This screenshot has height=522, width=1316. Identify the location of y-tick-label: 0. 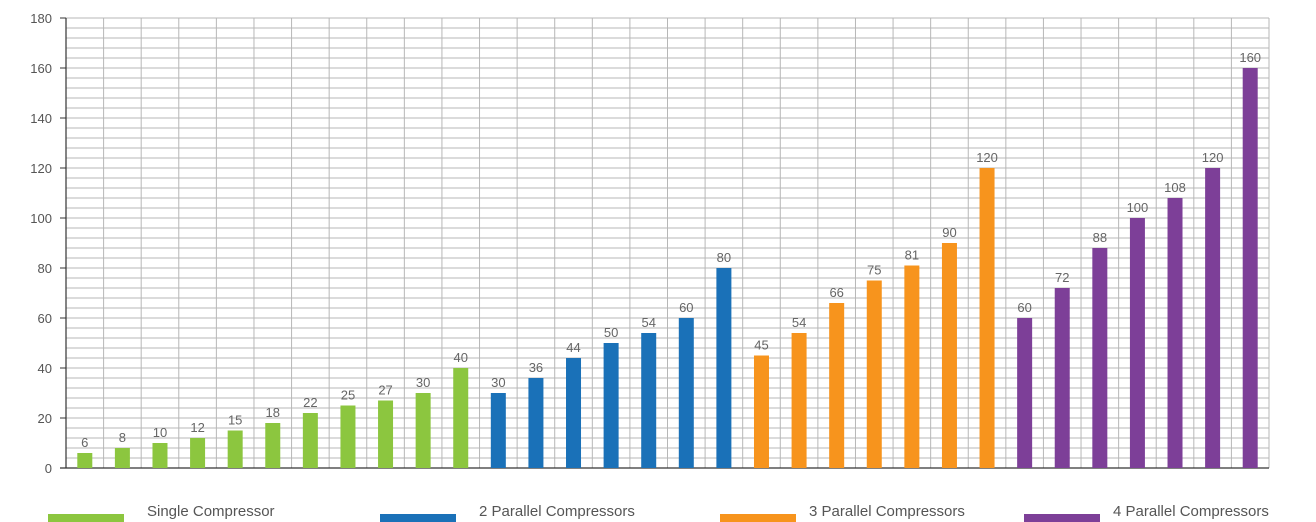
(48, 468).